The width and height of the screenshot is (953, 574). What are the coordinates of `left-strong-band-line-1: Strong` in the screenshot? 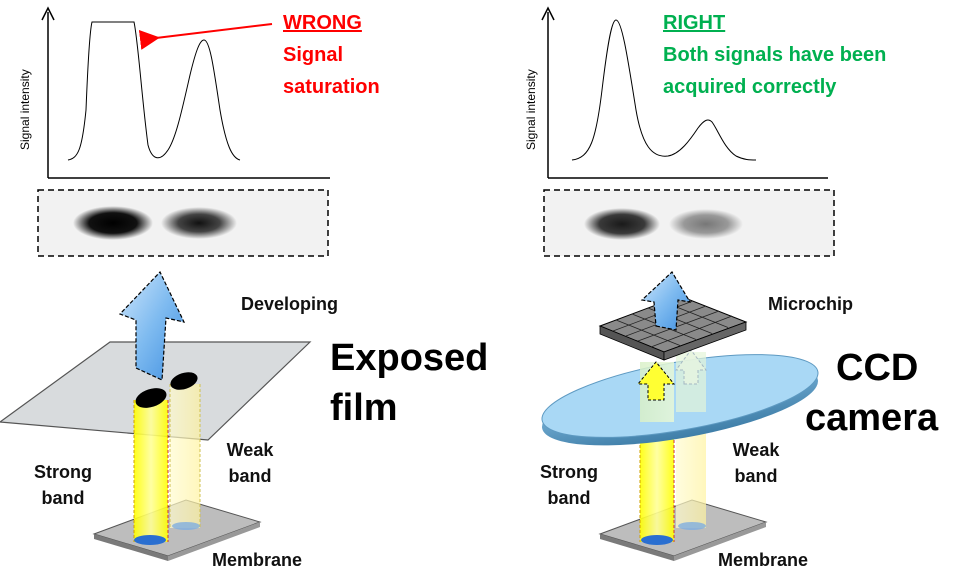 It's located at (63, 472).